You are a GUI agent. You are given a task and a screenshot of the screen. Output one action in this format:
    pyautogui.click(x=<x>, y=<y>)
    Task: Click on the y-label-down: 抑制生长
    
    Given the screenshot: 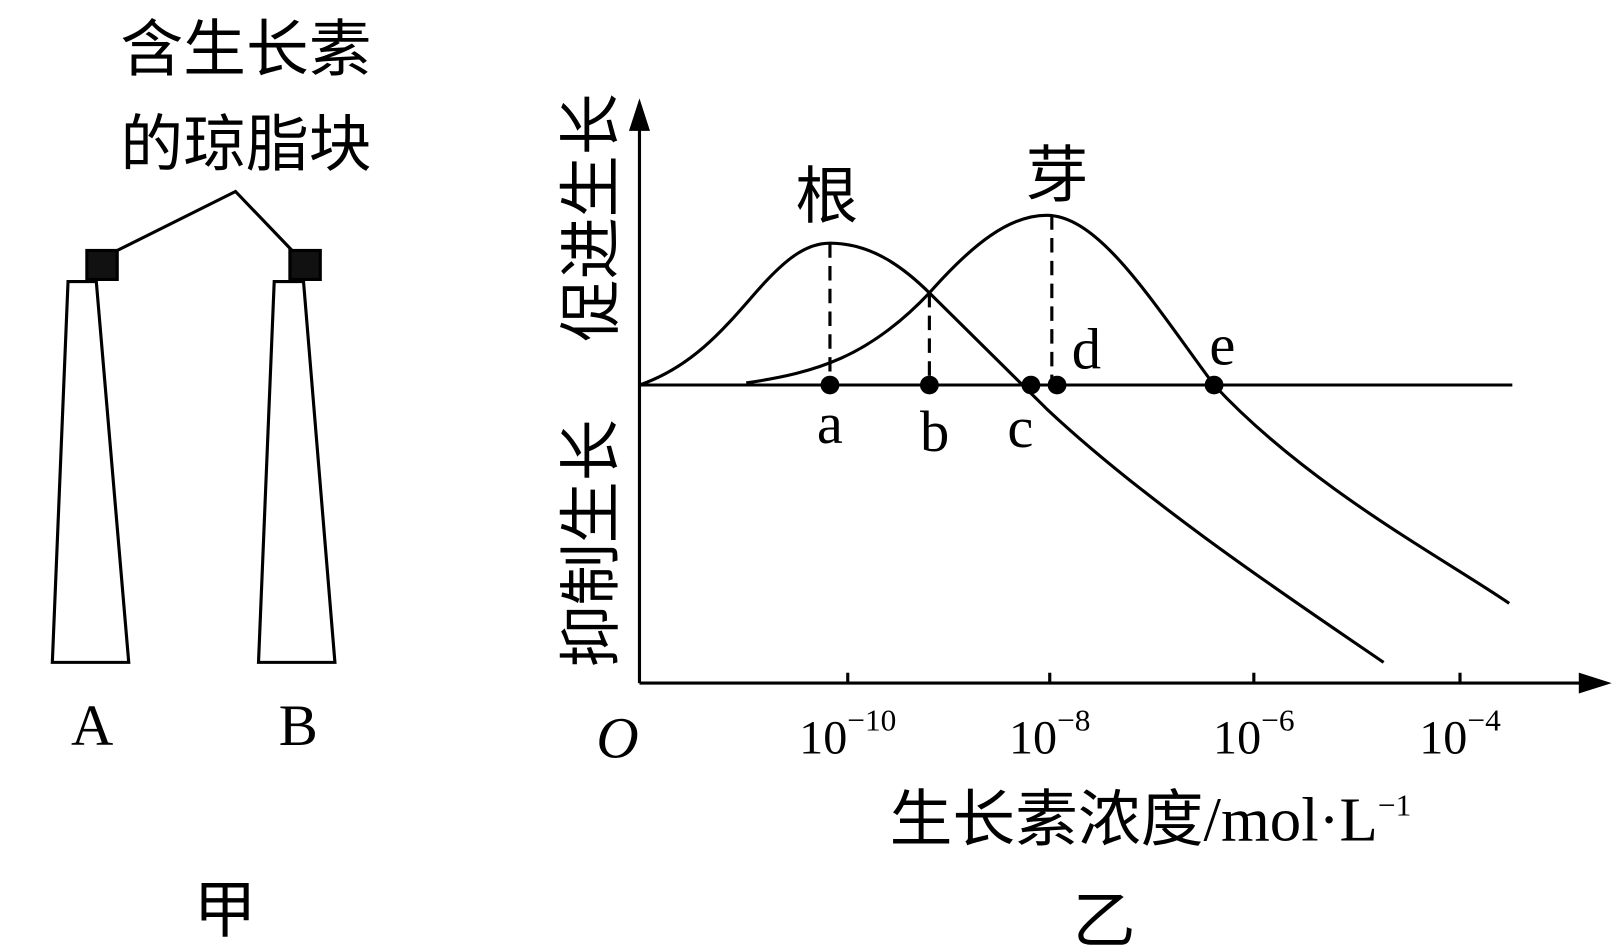 What is the action you would take?
    pyautogui.click(x=591, y=543)
    